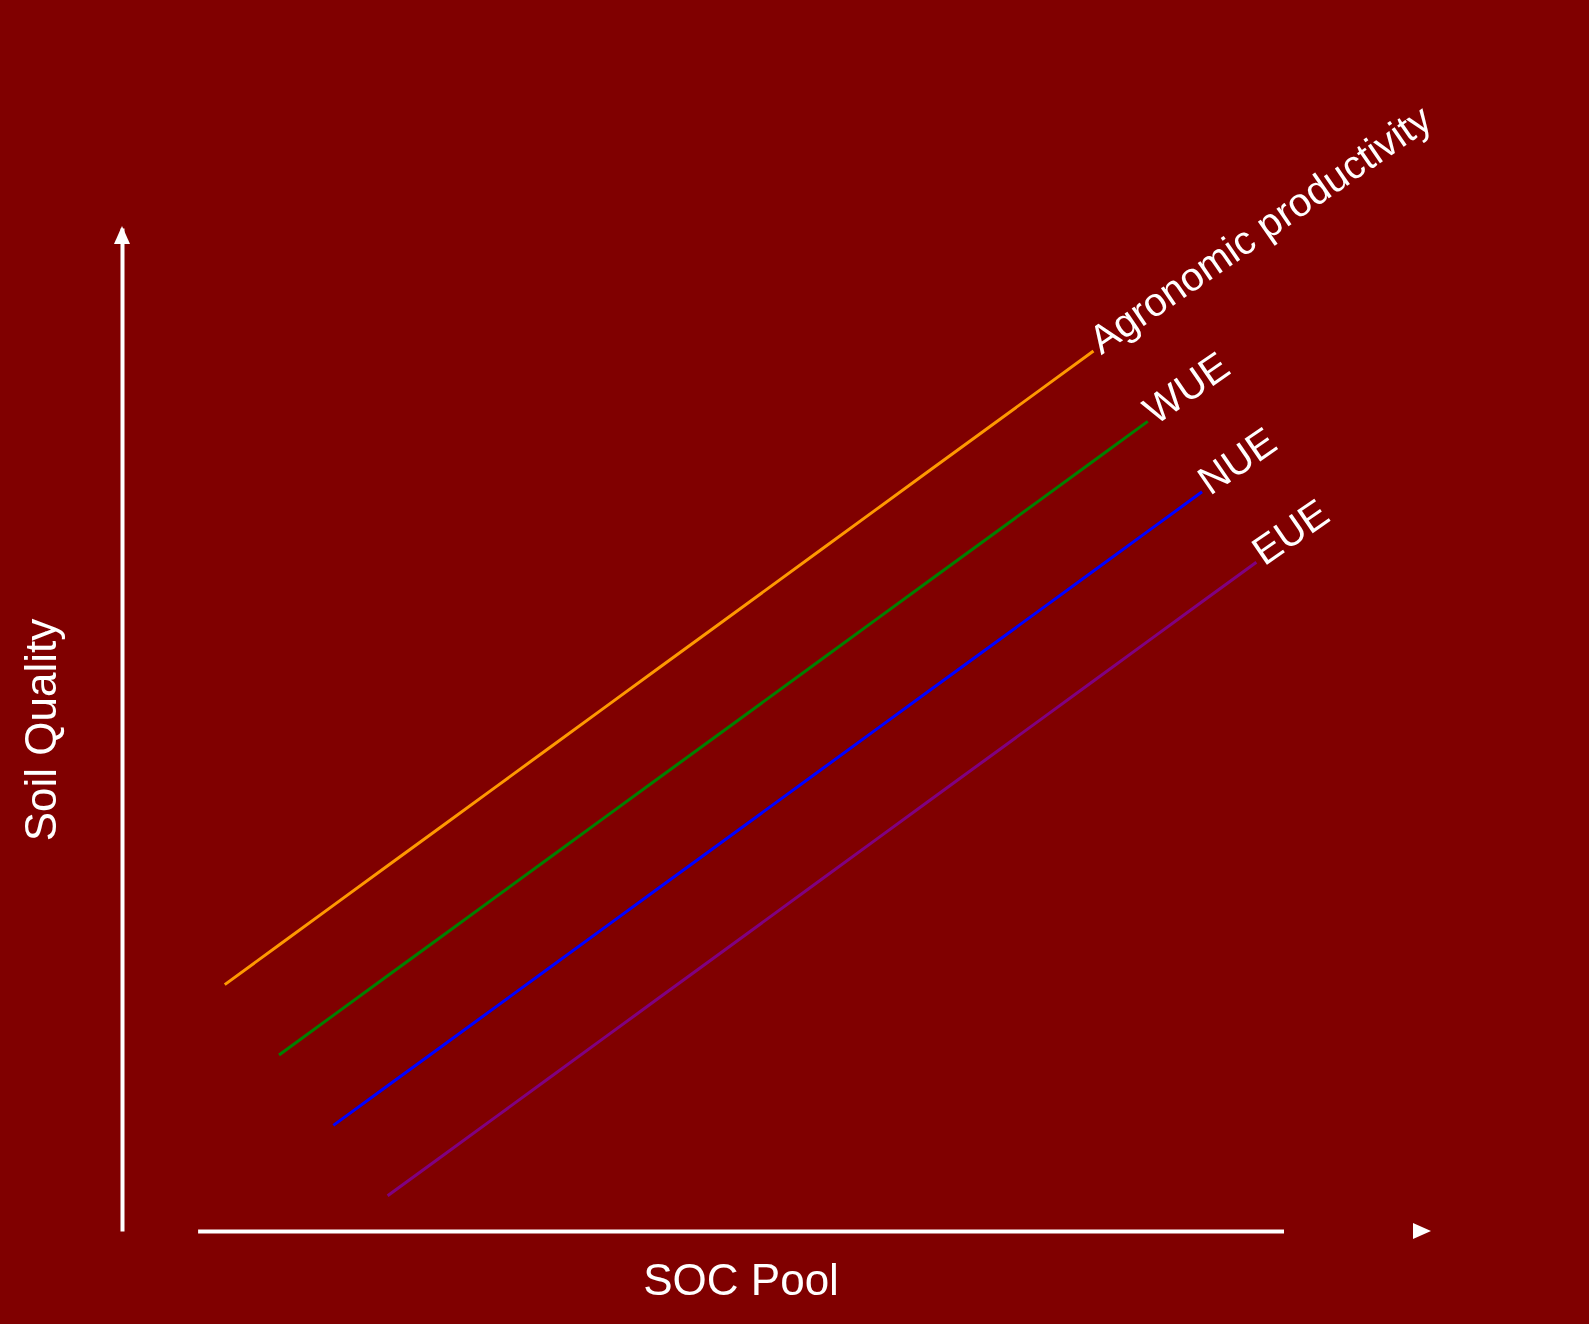 Image resolution: width=1589 pixels, height=1324 pixels. What do you see at coordinates (40, 730) in the screenshot?
I see `y-axis-title: Soil Quality` at bounding box center [40, 730].